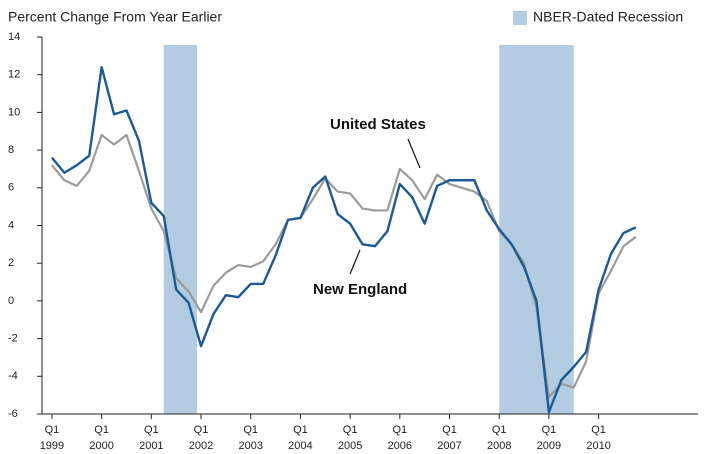 Image resolution: width=707 pixels, height=454 pixels. I want to click on y-axis-title: Percent Change From Year Earlier, so click(115, 17).